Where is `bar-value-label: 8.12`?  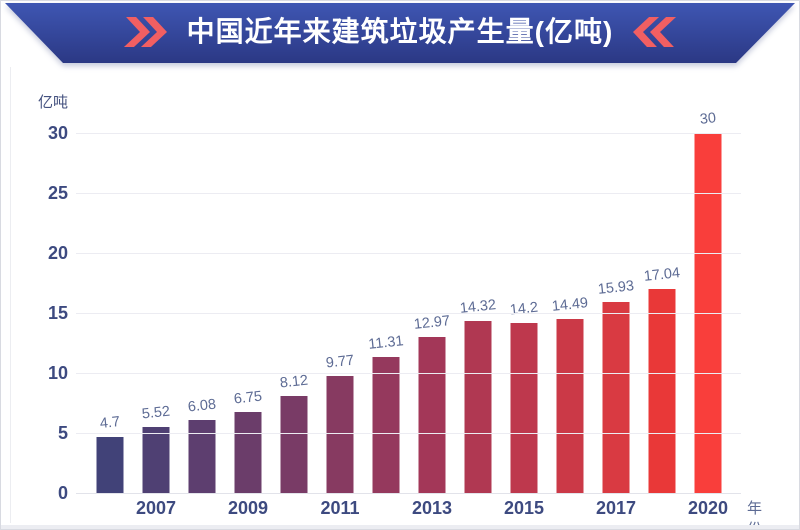 bar-value-label: 8.12 is located at coordinates (294, 381).